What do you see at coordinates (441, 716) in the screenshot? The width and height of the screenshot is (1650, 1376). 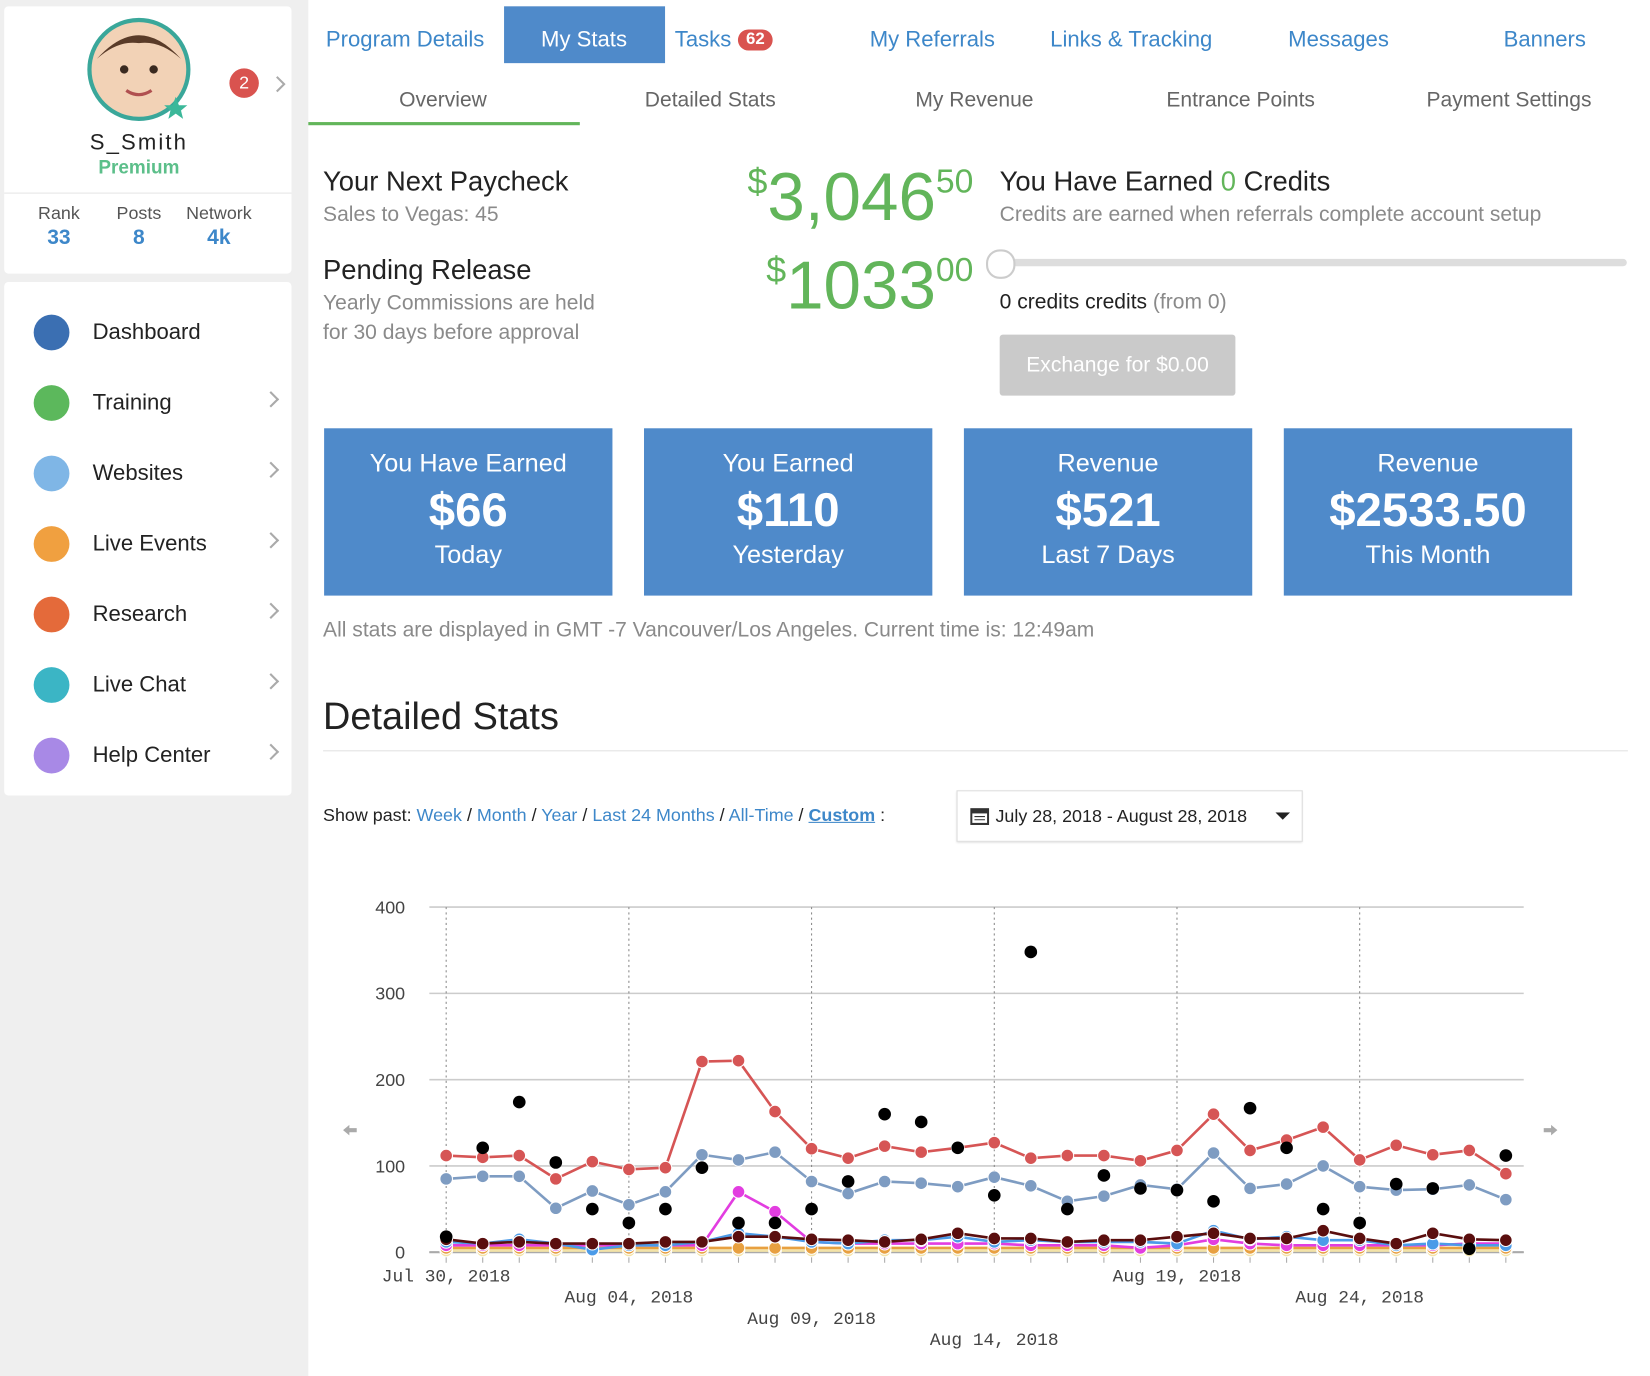 I see `section-title: Detailed Stats` at bounding box center [441, 716].